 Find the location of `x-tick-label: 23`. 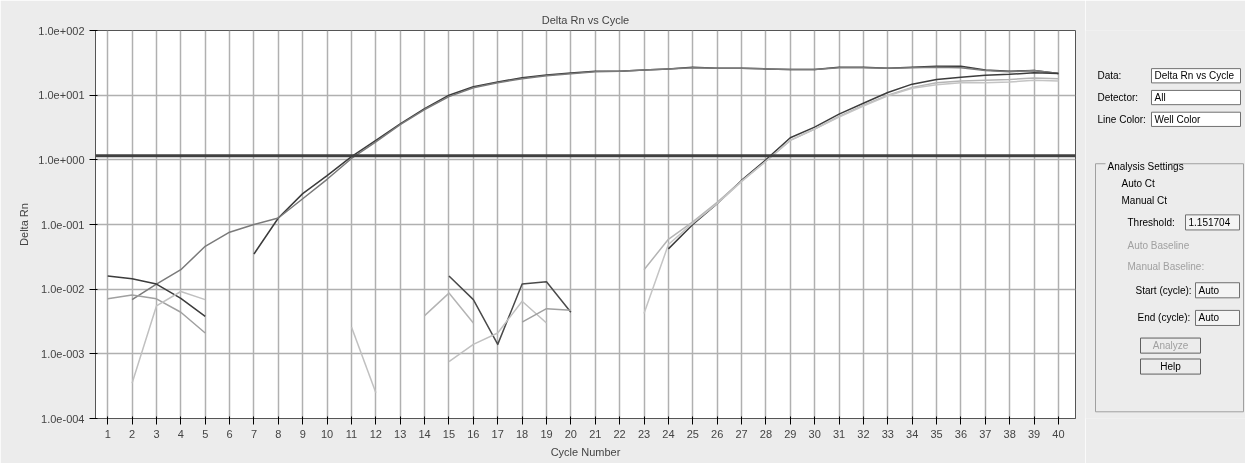

x-tick-label: 23 is located at coordinates (644, 433).